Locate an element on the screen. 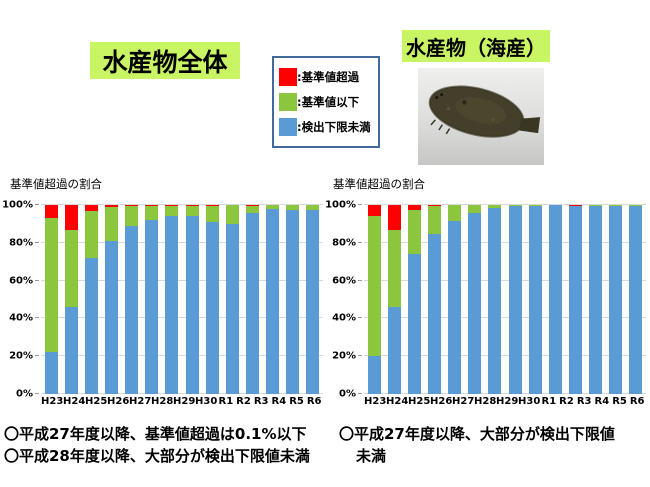 The width and height of the screenshot is (650, 487). stacked-bar-H26 is located at coordinates (434, 299).